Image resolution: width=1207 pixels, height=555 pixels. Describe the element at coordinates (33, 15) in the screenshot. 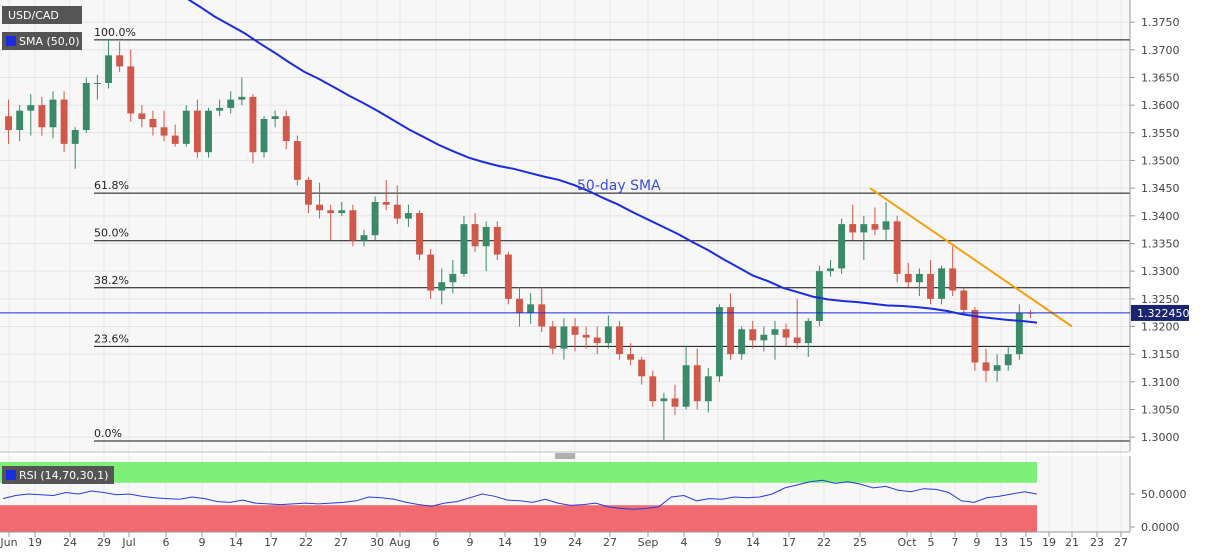

I see `symbol-label: USD/CAD` at that location.